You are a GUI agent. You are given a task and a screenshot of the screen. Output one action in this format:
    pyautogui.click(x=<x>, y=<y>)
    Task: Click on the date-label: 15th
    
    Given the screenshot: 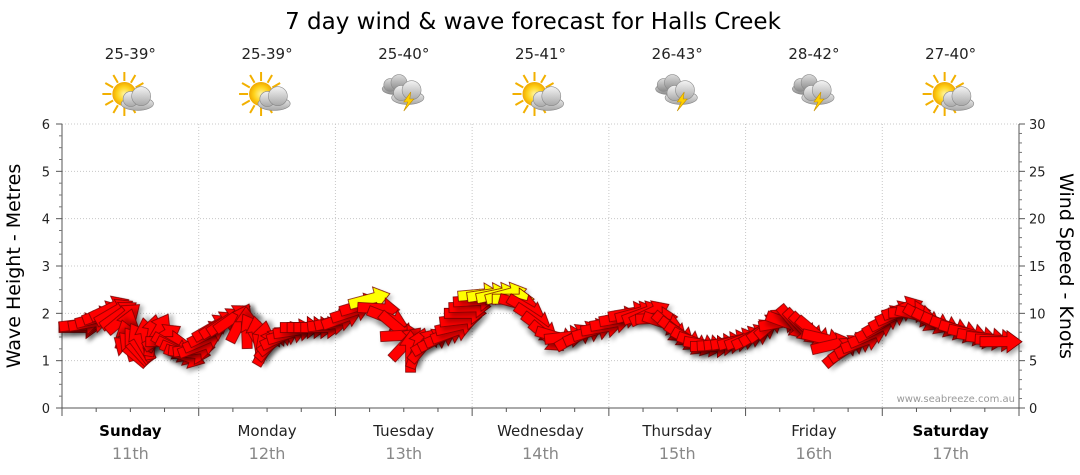 What is the action you would take?
    pyautogui.click(x=677, y=453)
    